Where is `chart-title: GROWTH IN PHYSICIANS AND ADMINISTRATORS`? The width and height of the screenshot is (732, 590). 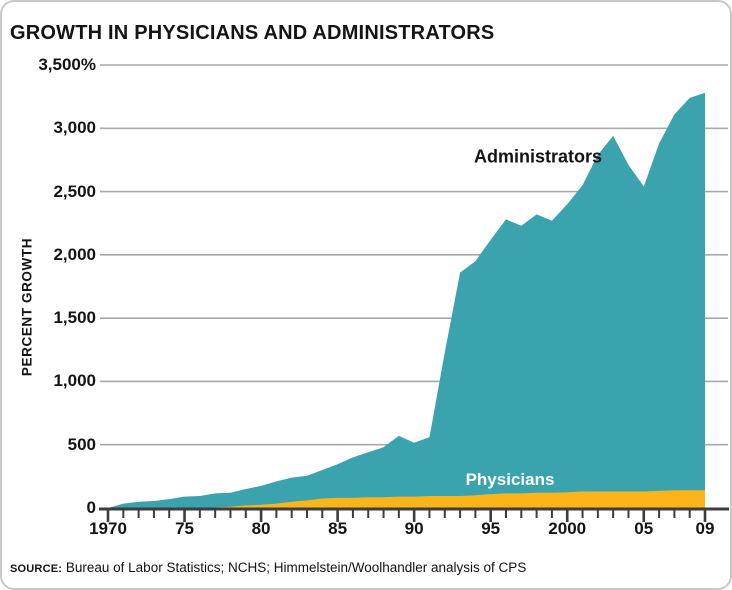 chart-title: GROWTH IN PHYSICIANS AND ADMINISTRATORS is located at coordinates (252, 33).